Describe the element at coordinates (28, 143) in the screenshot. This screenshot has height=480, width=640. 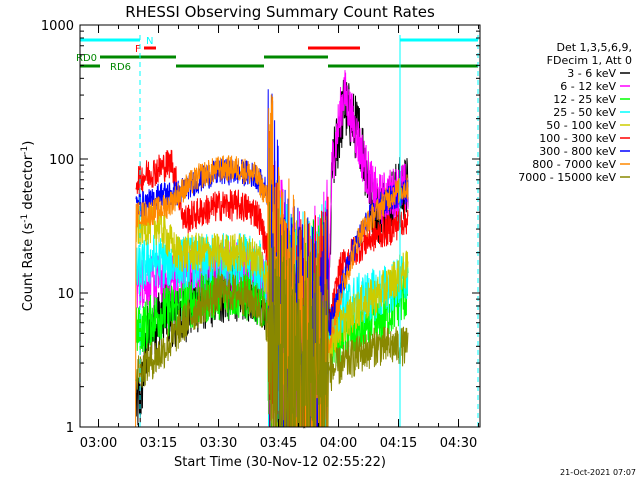
I see `y-axis-label-end: )` at that location.